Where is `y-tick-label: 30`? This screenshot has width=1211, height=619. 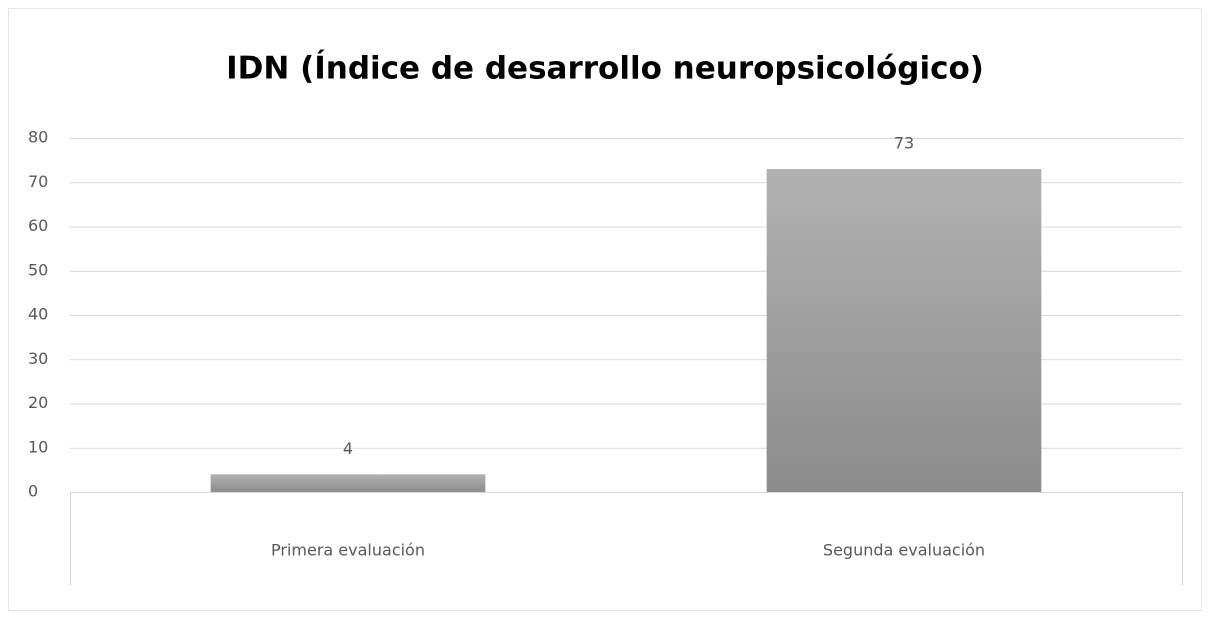
y-tick-label: 30 is located at coordinates (38, 358).